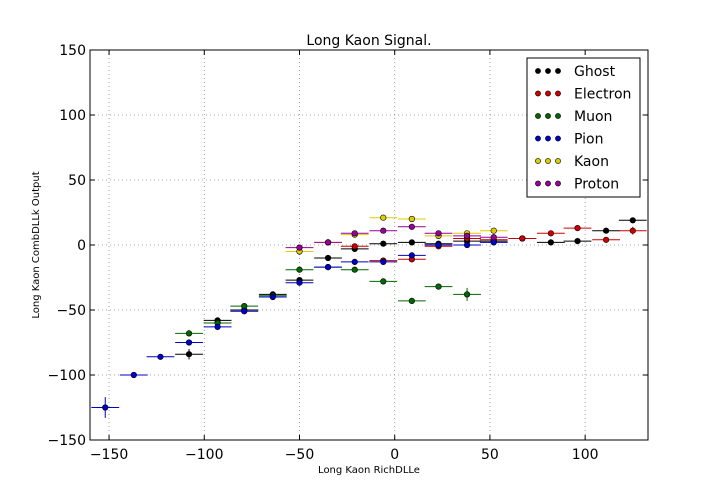 This screenshot has height=504, width=720. I want to click on y-tick-label: 0, so click(81, 246).